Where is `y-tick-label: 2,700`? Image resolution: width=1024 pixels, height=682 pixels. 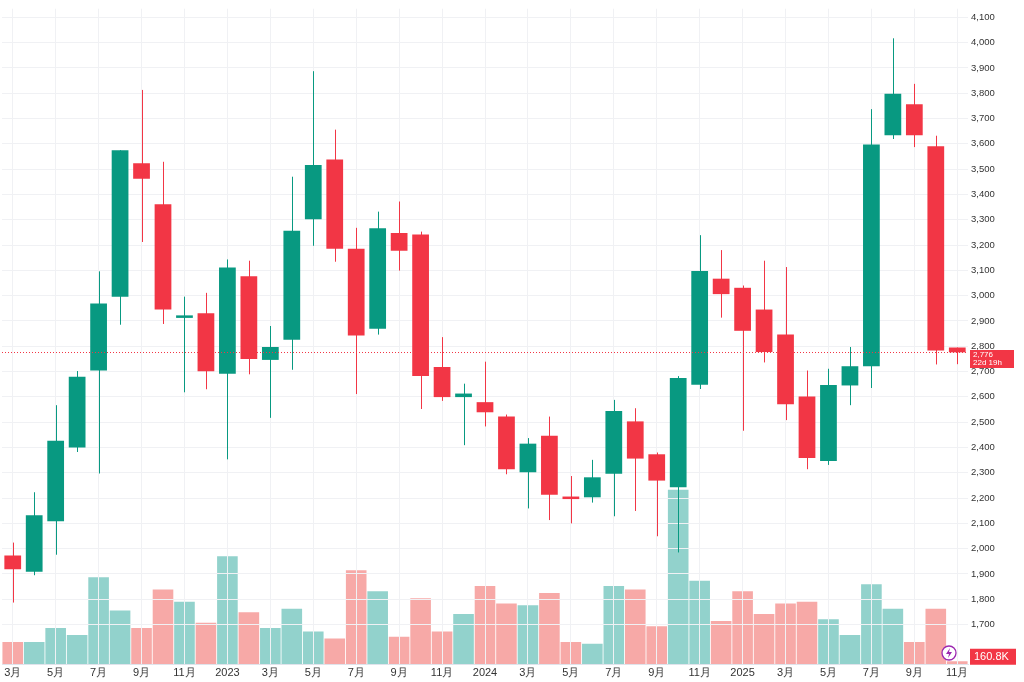 y-tick-label: 2,700 is located at coordinates (983, 371).